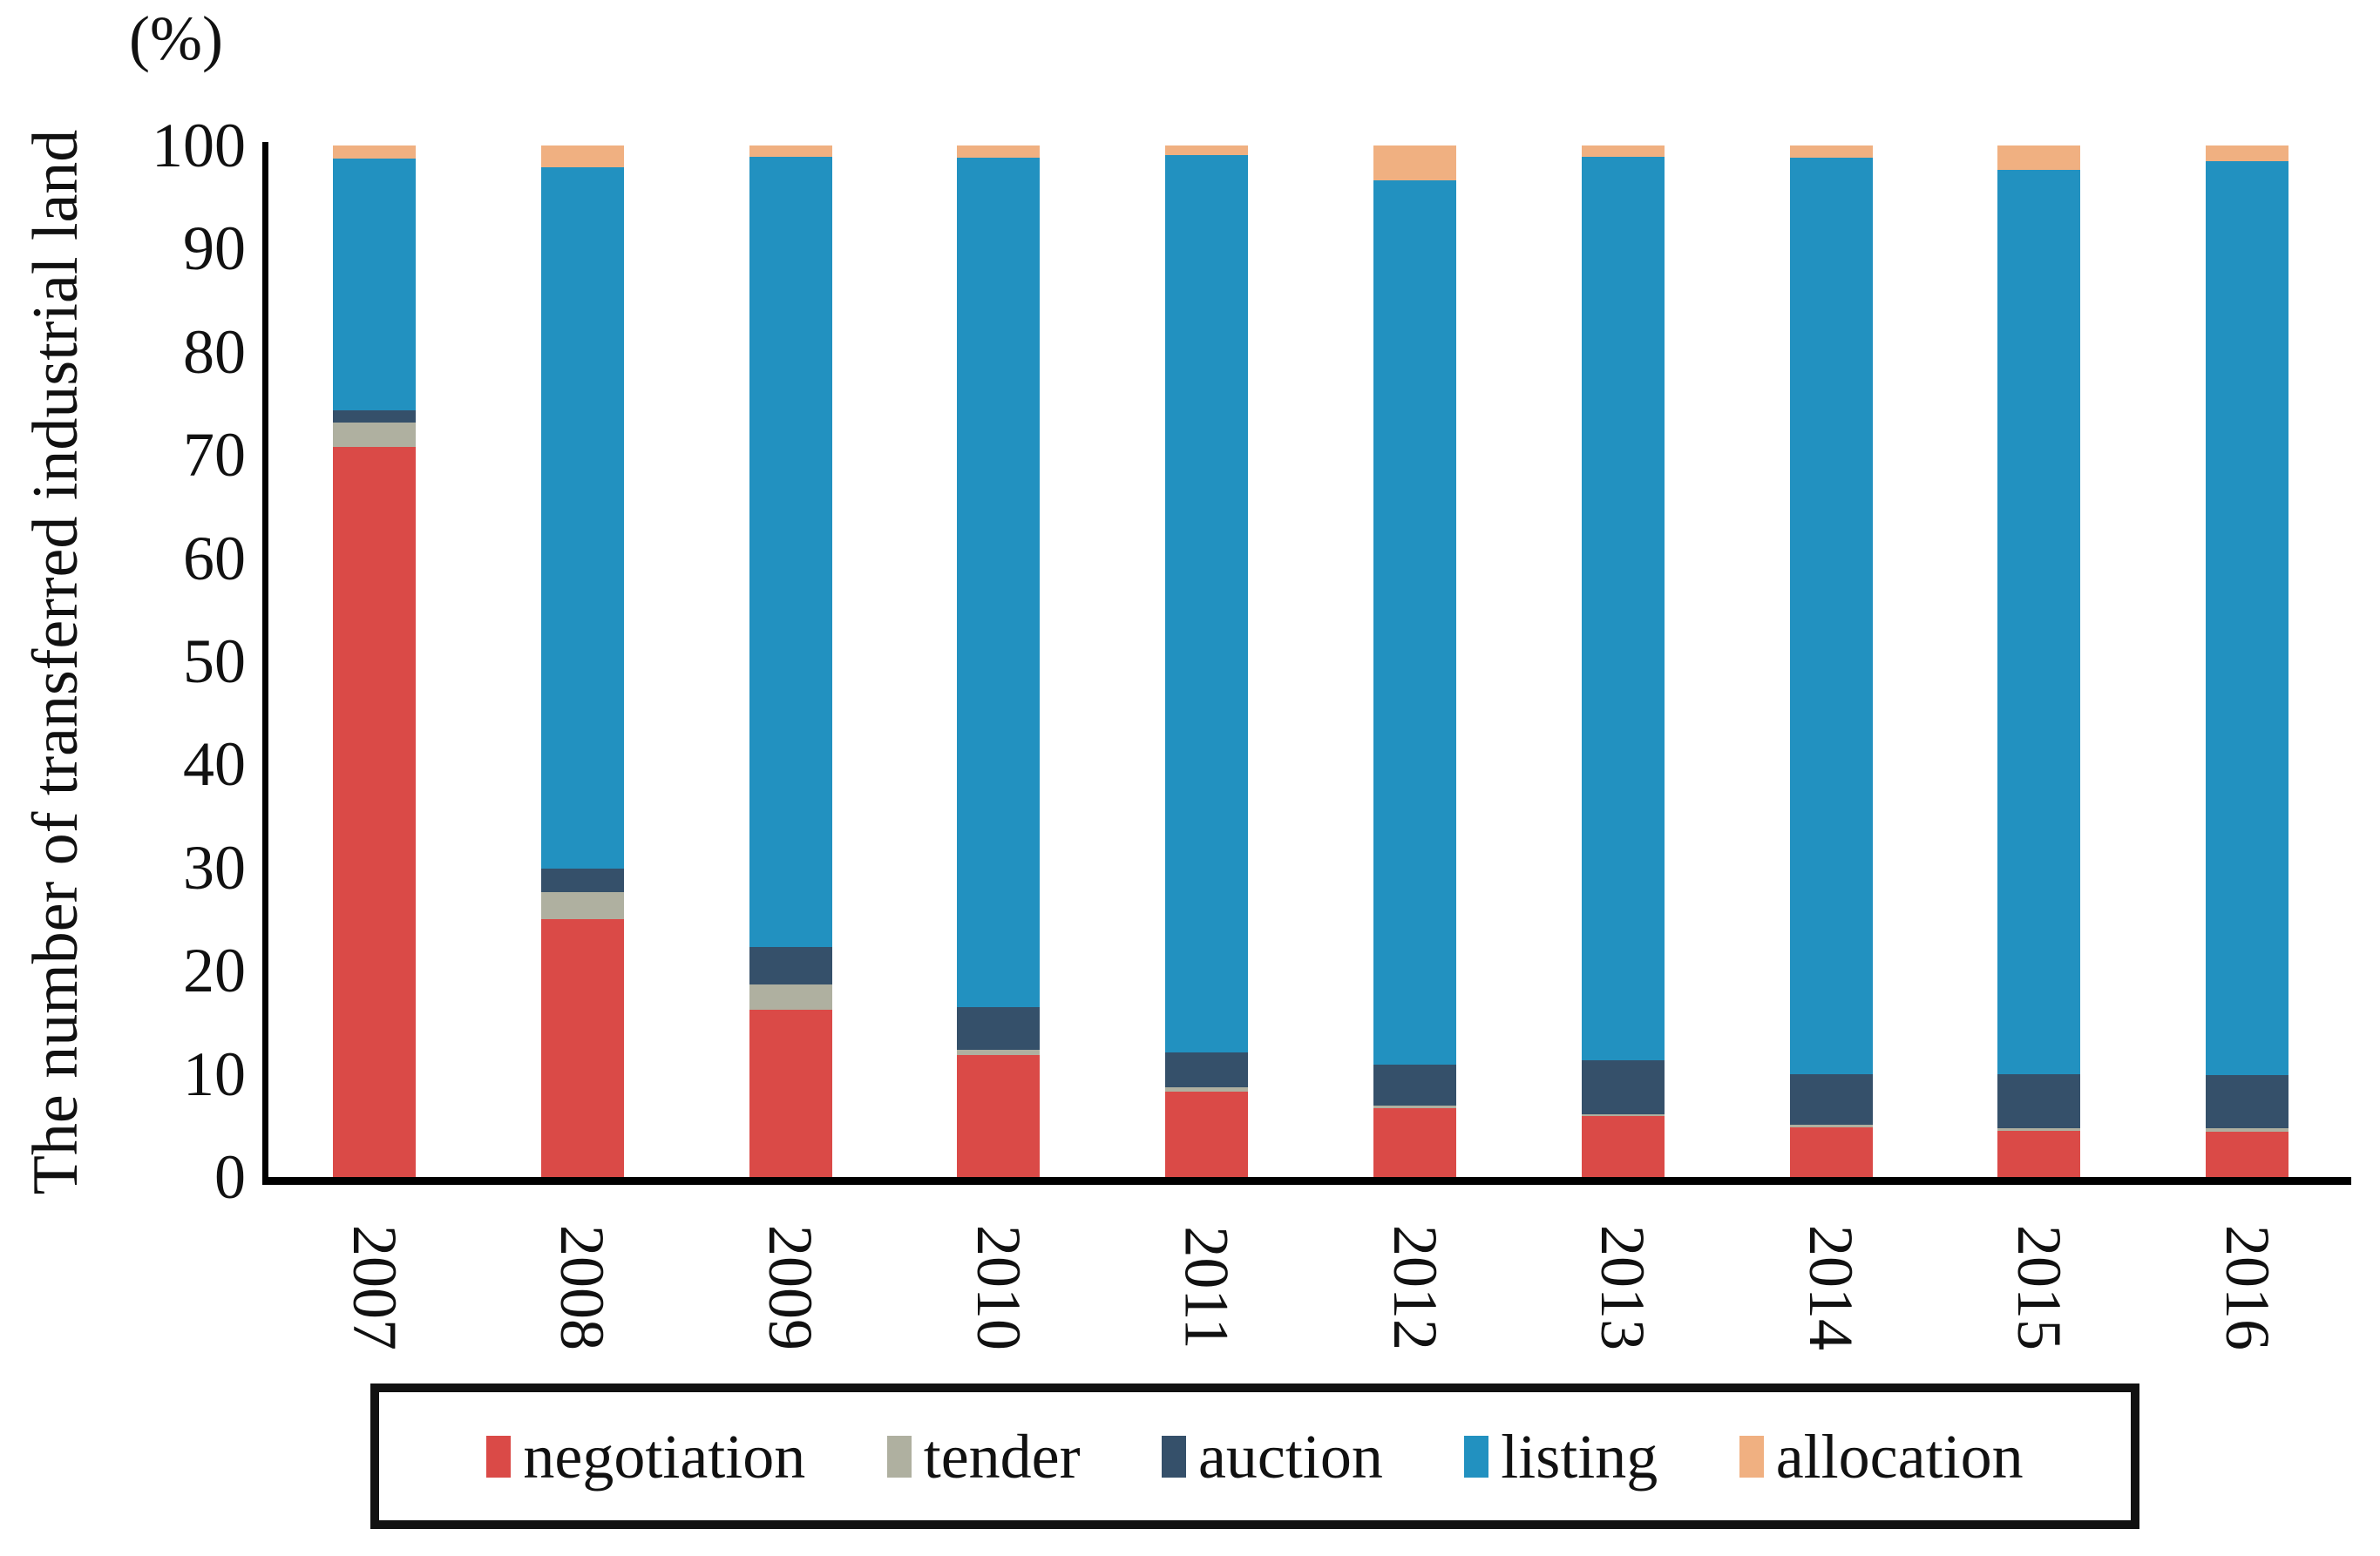 The height and width of the screenshot is (1556, 2380). I want to click on bar-segment-auction-2011, so click(1207, 1069).